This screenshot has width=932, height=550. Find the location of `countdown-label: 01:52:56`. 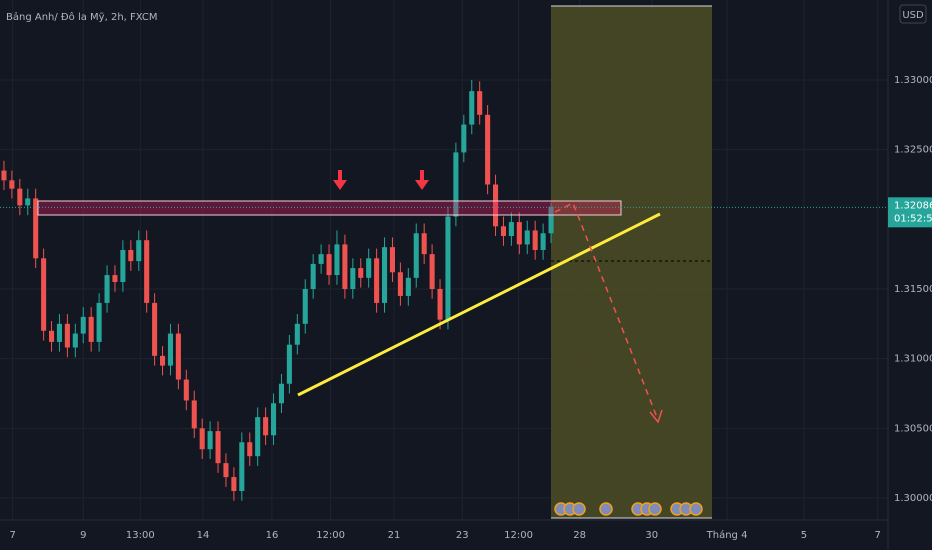

countdown-label: 01:52:56 is located at coordinates (913, 218).